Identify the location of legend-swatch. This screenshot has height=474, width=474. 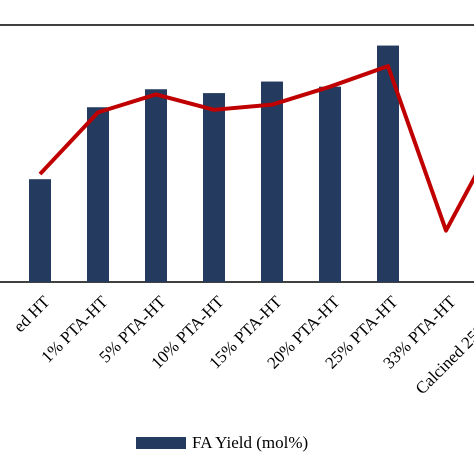
(161, 443).